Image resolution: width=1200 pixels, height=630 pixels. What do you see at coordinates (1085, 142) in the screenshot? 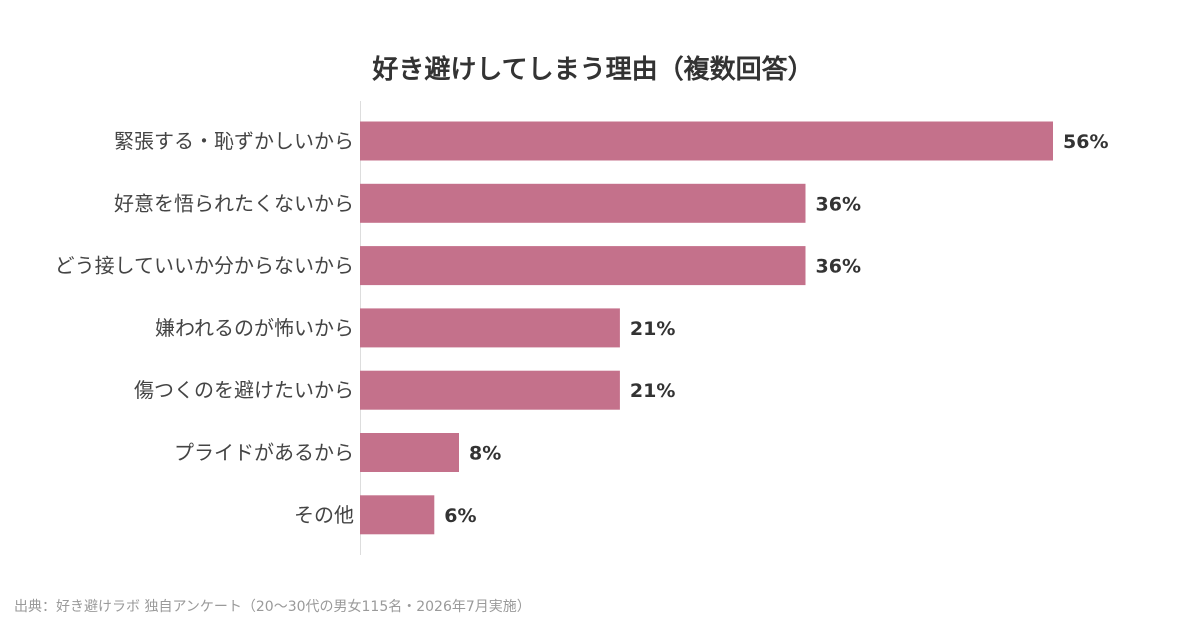
I see `value-label: 56%` at bounding box center [1085, 142].